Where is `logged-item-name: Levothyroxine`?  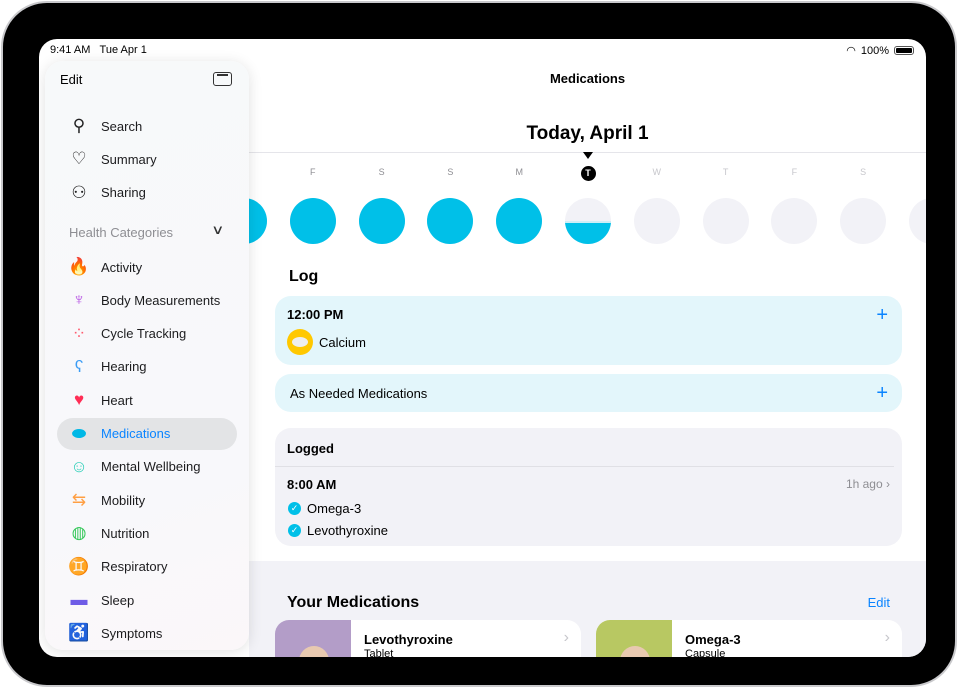
logged-item-name: Levothyroxine is located at coordinates (347, 530).